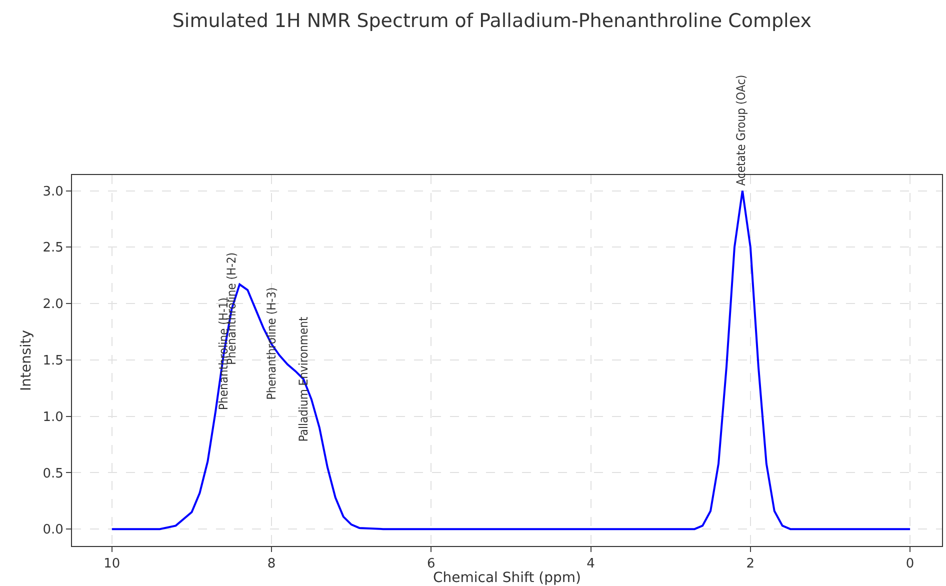  I want to click on y-tick-label: 2.5, so click(53, 248).